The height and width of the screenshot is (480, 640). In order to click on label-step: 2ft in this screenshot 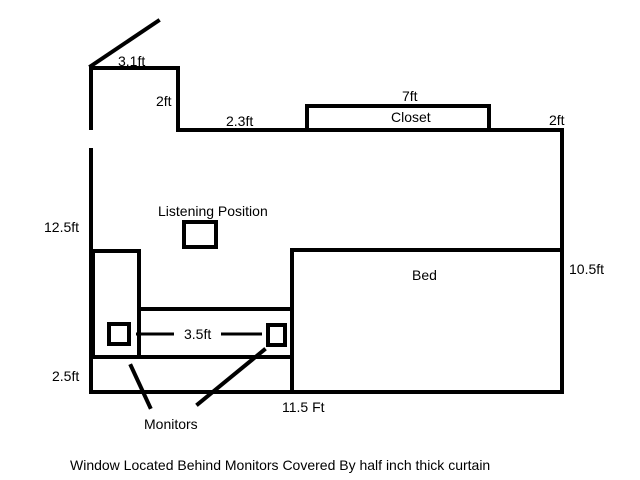, I will do `click(164, 101)`.